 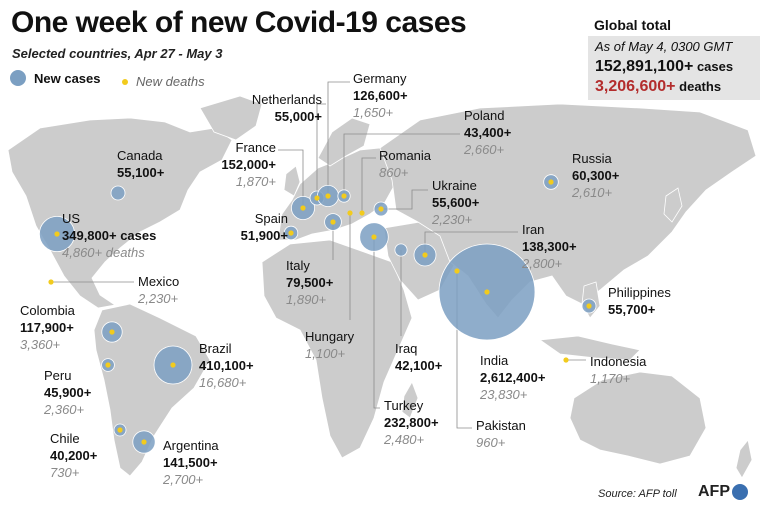 I want to click on colombia-deaths-dot, so click(x=112, y=332).